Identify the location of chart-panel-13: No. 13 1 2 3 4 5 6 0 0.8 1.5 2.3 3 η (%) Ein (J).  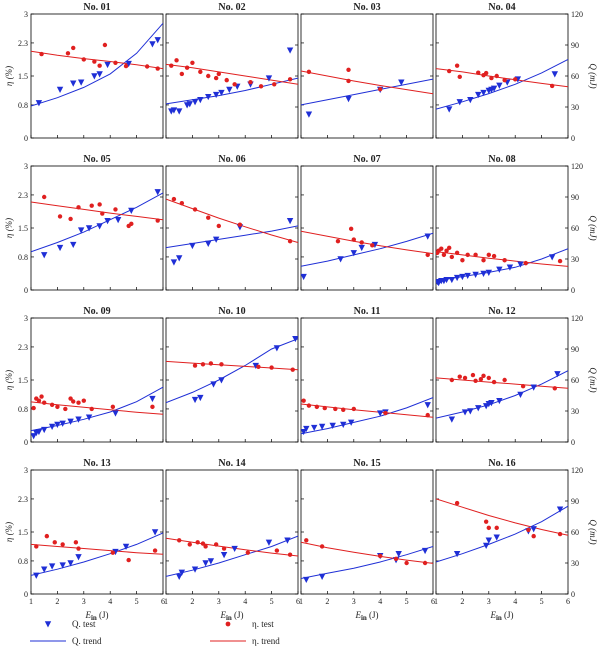
(84, 540).